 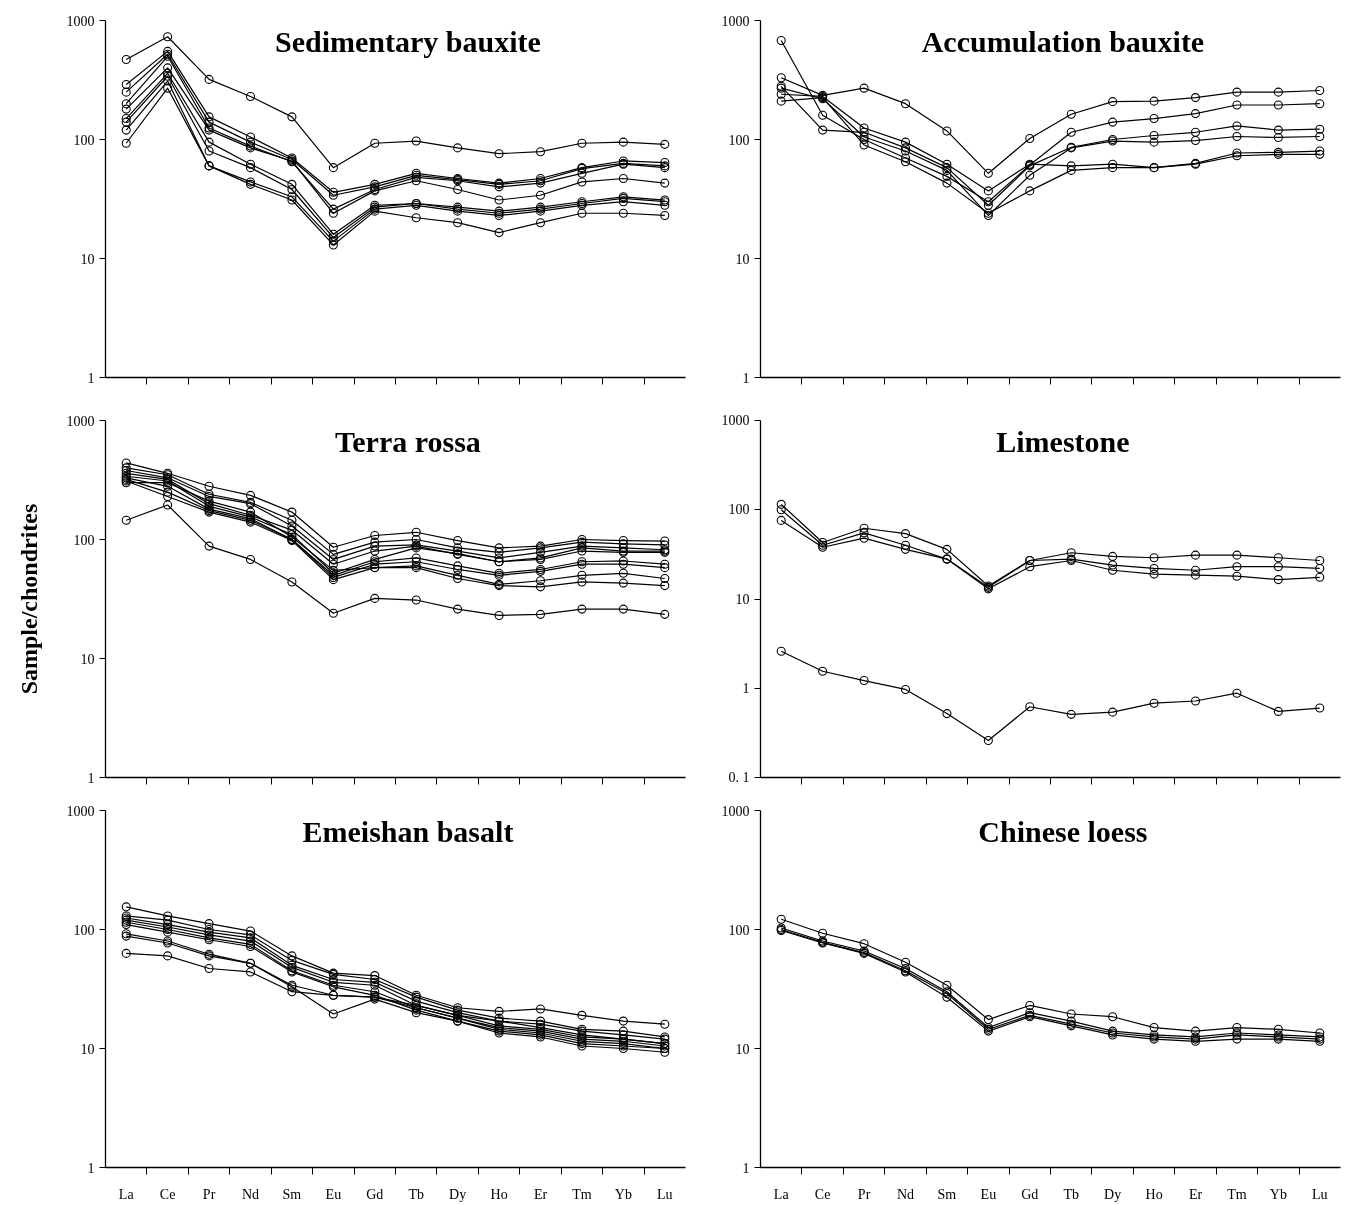 I want to click on y-axis-title: Sample/chondrites, so click(x=28, y=599).